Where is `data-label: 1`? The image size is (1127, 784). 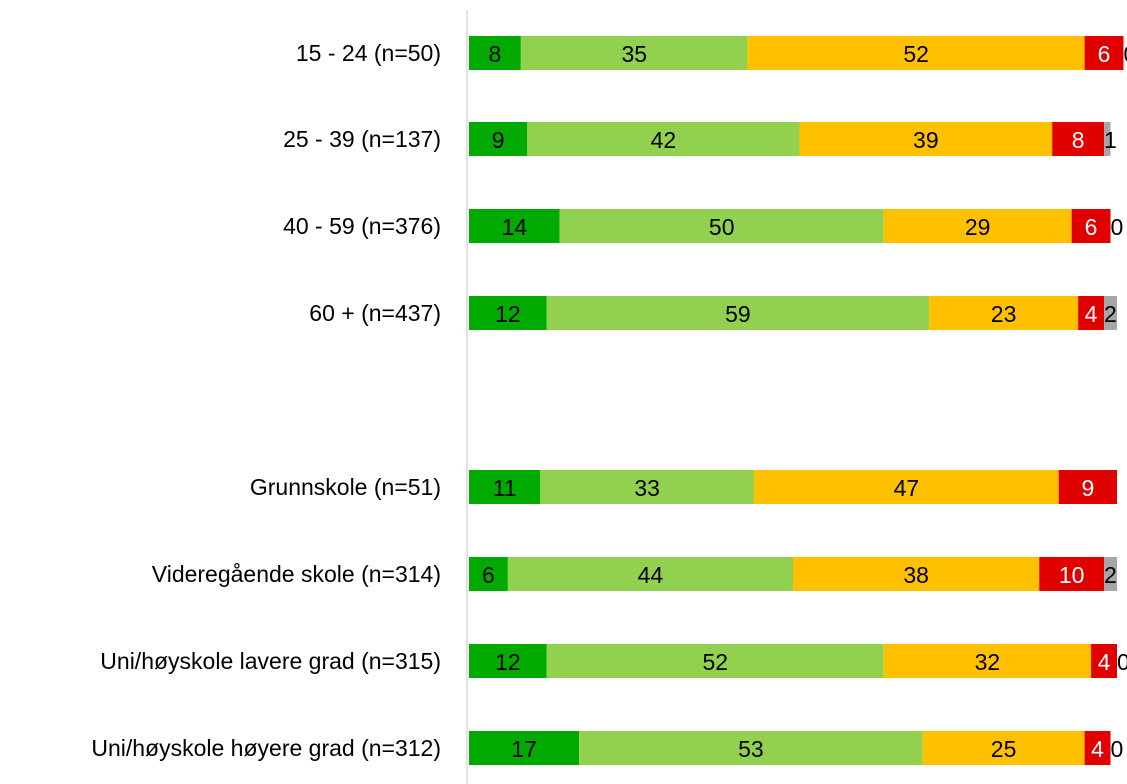 data-label: 1 is located at coordinates (1110, 140).